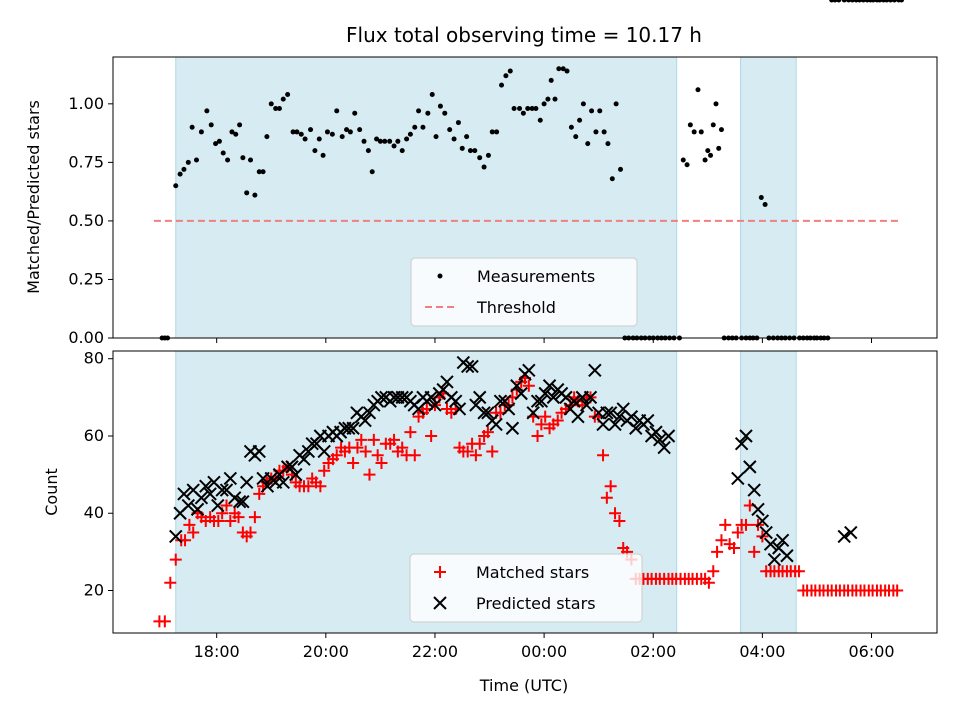 The height and width of the screenshot is (724, 960). Describe the element at coordinates (440, 276) in the screenshot. I see `measurements-legend-marker` at that location.